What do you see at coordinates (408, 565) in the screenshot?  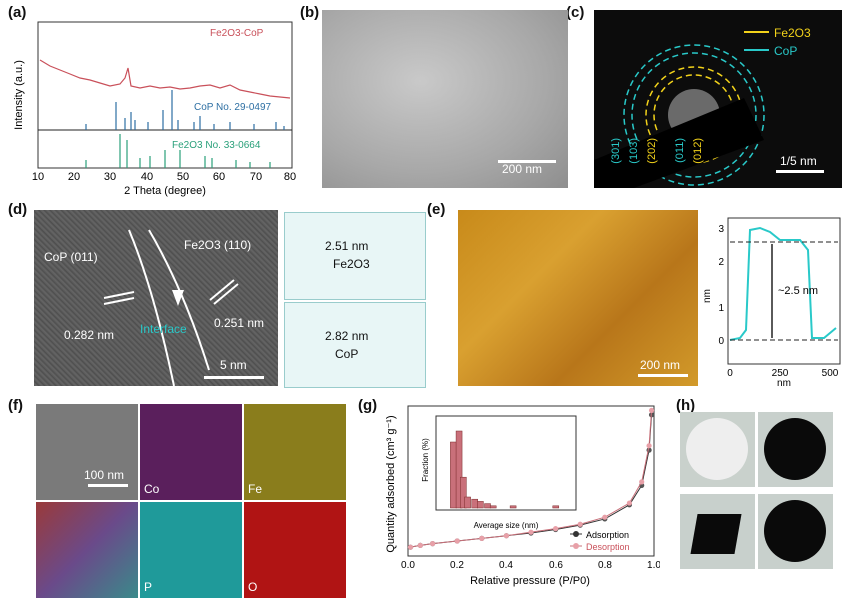 I see `svg-text: 0.0` at bounding box center [408, 565].